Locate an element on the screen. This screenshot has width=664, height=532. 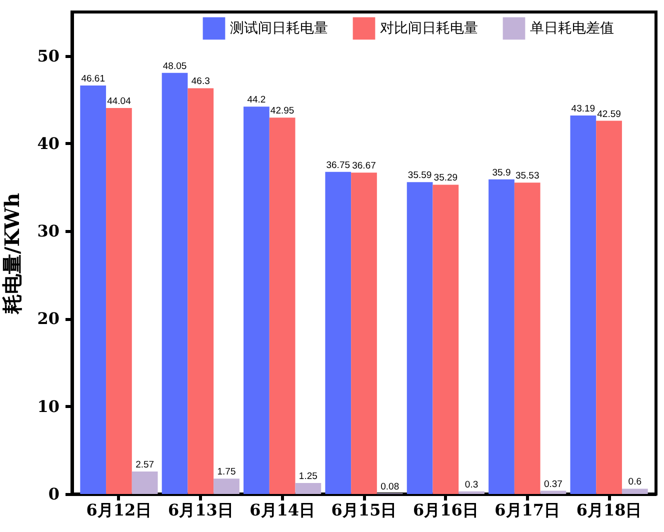
data-label: 35.59 is located at coordinates (420, 176).